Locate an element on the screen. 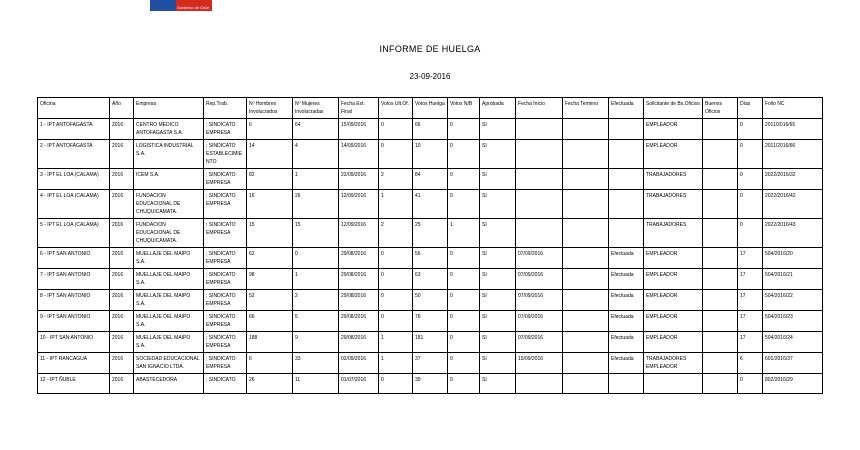 Image resolution: width=860 pixels, height=450 pixels. table-cell: 504/2016/20 is located at coordinates (792, 258).